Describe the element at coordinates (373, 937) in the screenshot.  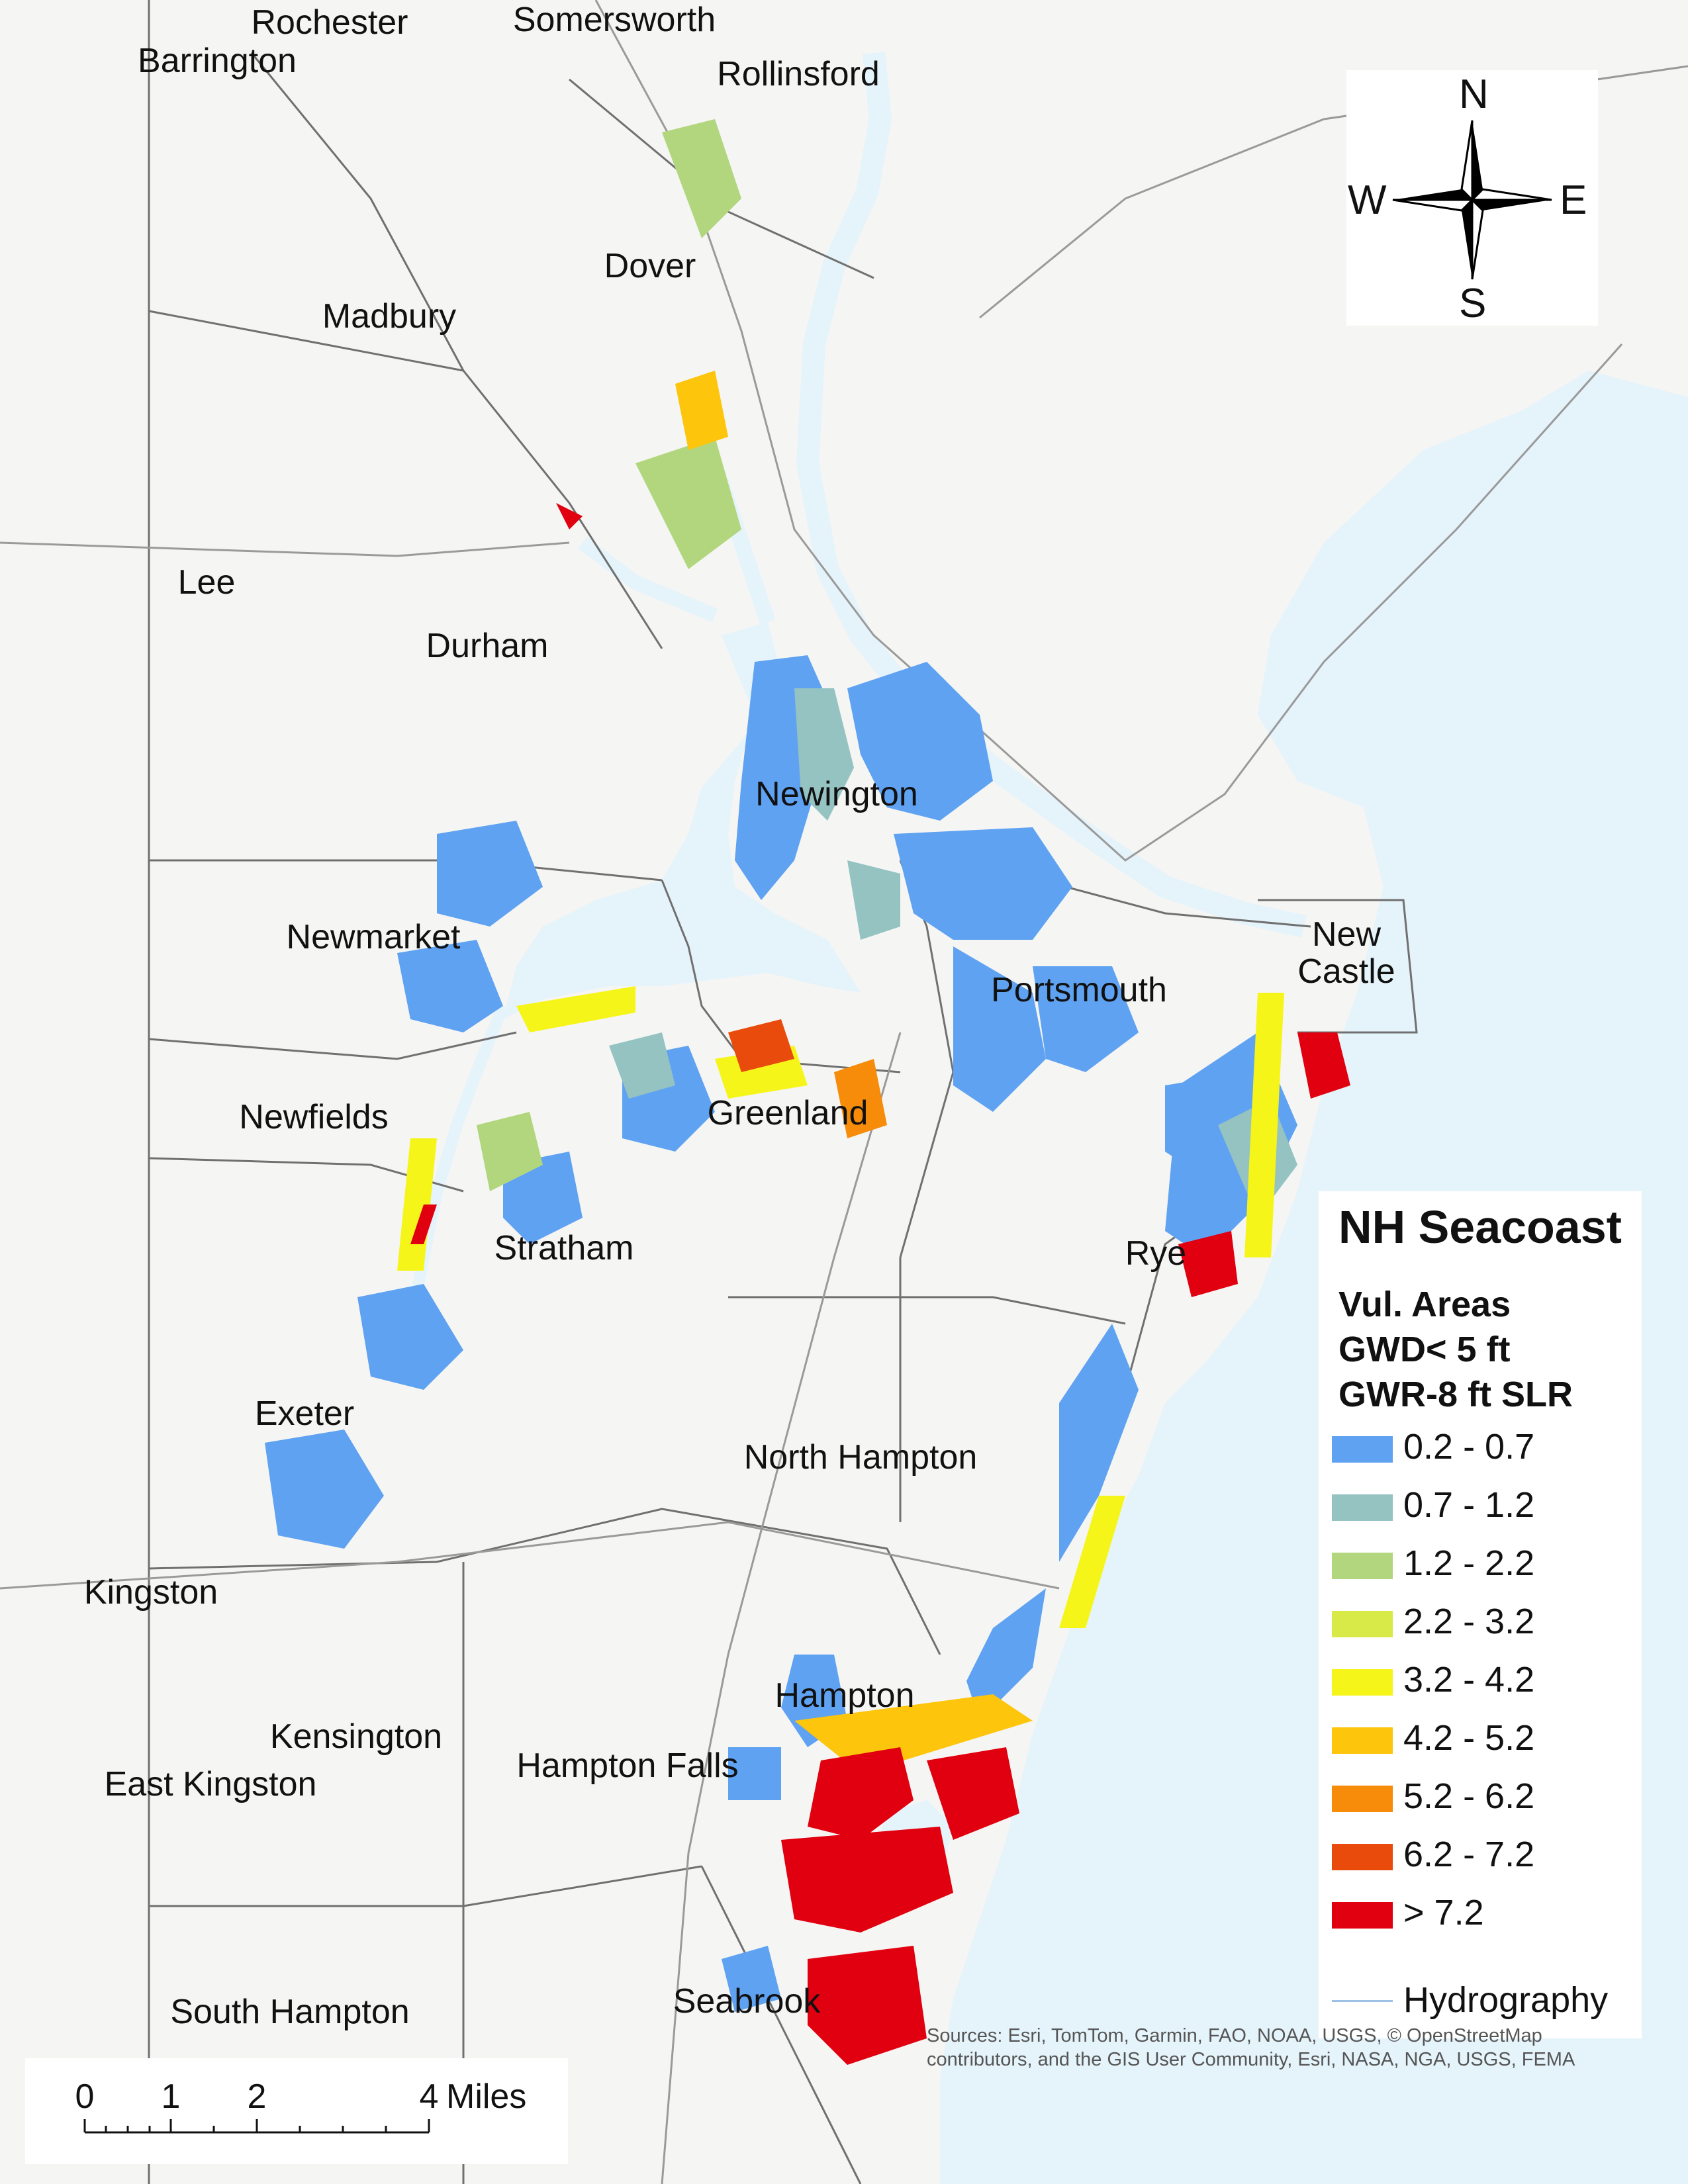
I see `town-label-newmarket: Newmarket` at that location.